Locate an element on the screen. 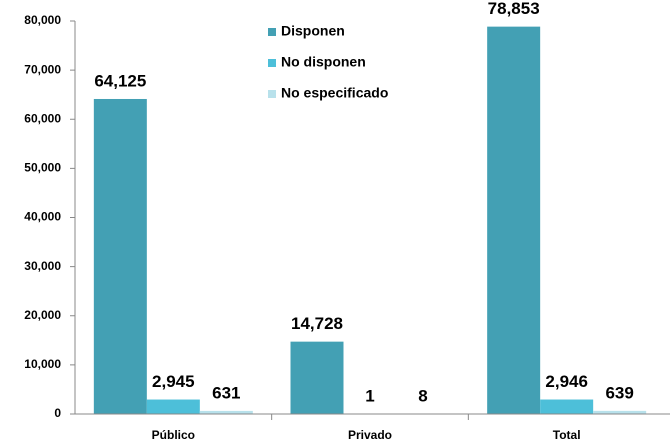  value-label: 2,945 is located at coordinates (173, 381).